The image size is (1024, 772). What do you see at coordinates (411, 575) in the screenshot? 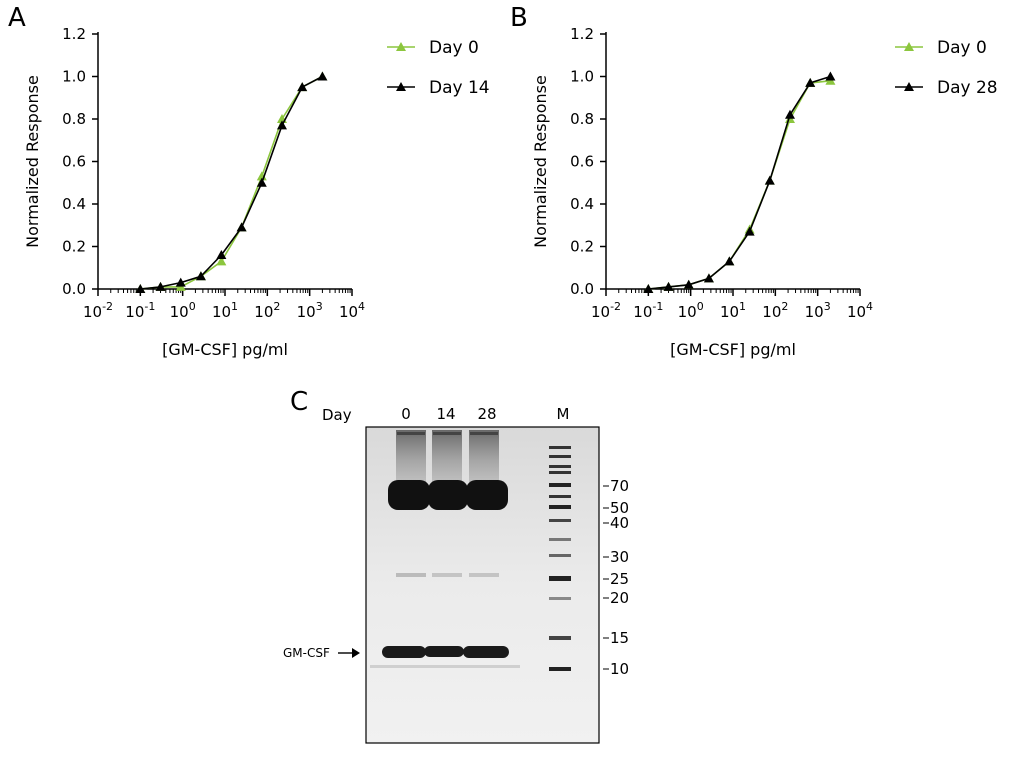
I see `lane-0-faint-band` at bounding box center [411, 575].